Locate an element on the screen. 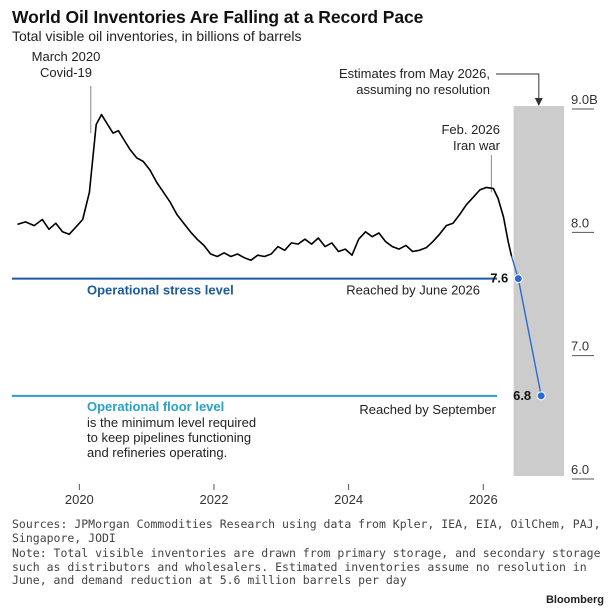  y-tick-label-2: 7.0 is located at coordinates (580, 346).